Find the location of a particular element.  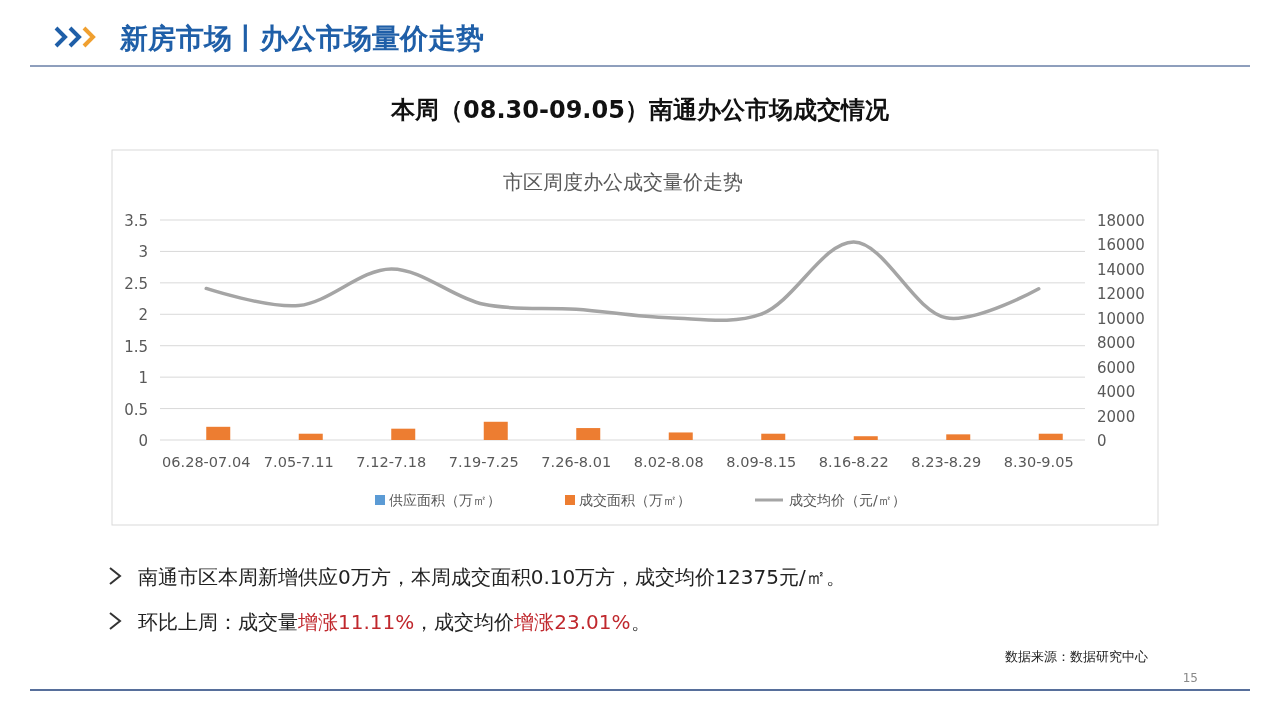

y2-tick-label: 2000 is located at coordinates (1116, 416).